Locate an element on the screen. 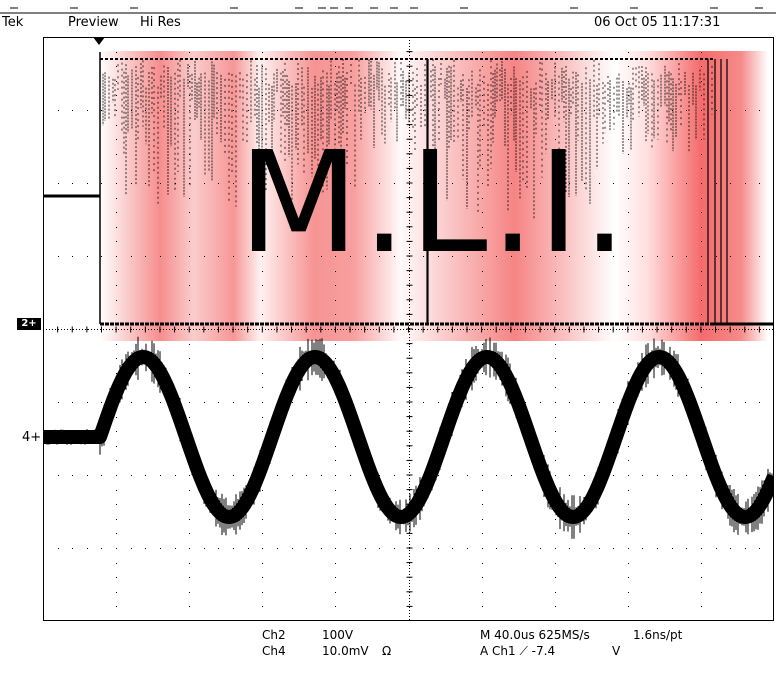 This screenshot has height=674, width=776. ch2-scale: 100V is located at coordinates (338, 635).